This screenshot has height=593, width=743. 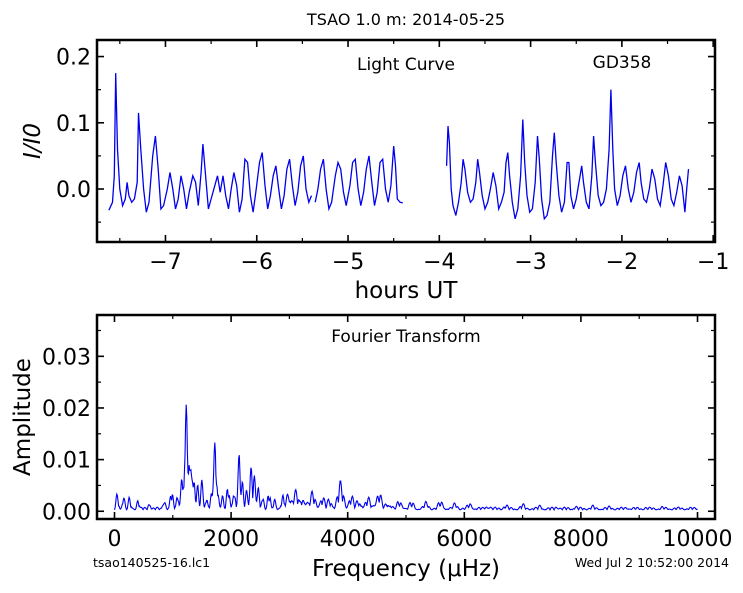 What do you see at coordinates (73, 190) in the screenshot?
I see `y-tick-label: 0.0` at bounding box center [73, 190].